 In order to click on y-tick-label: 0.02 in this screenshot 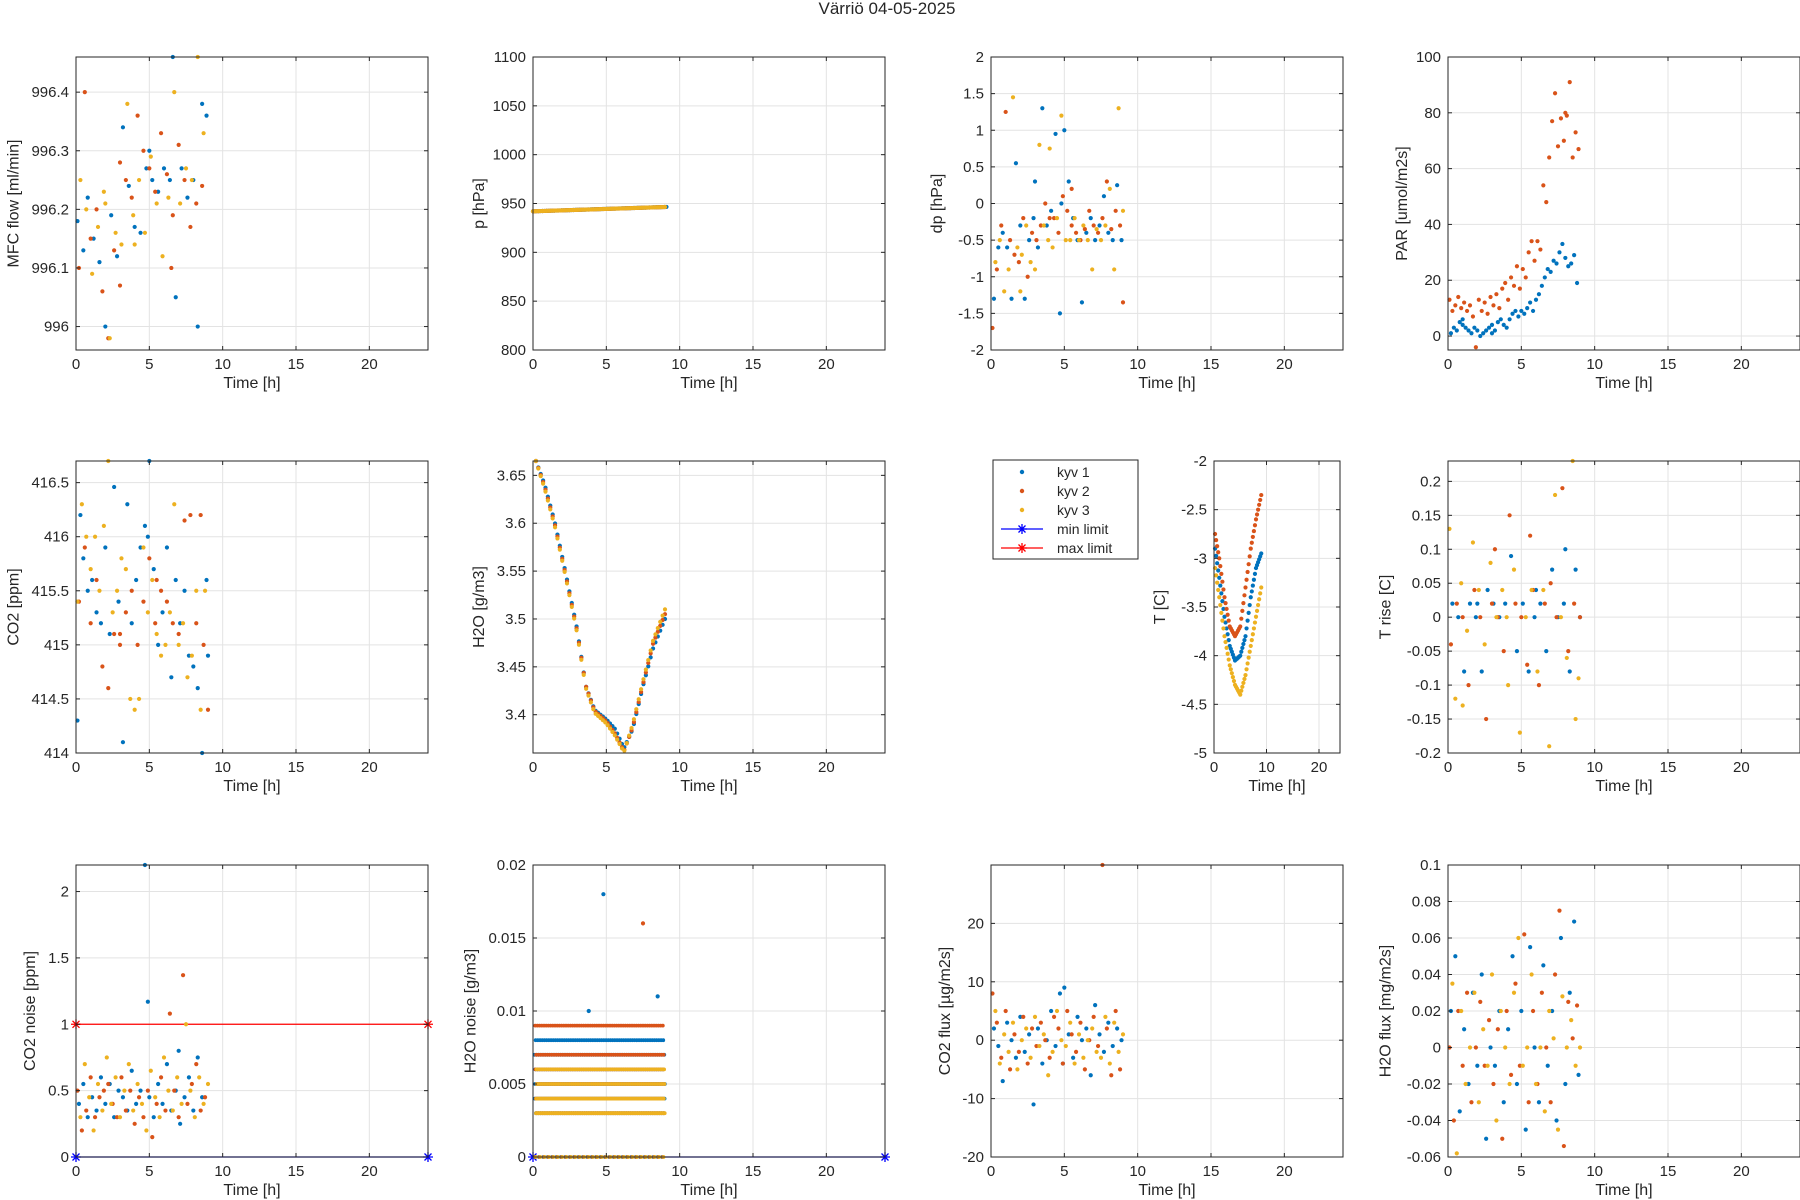, I will do `click(1426, 1011)`.